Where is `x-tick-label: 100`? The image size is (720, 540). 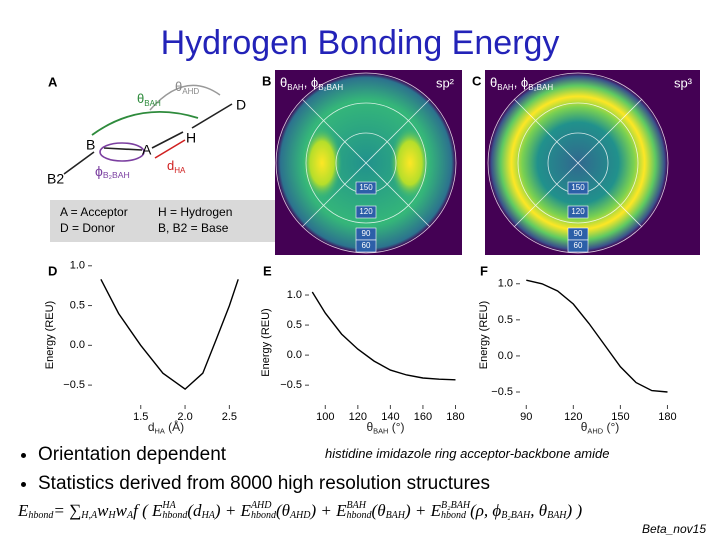
x-tick-label: 100 is located at coordinates (325, 417).